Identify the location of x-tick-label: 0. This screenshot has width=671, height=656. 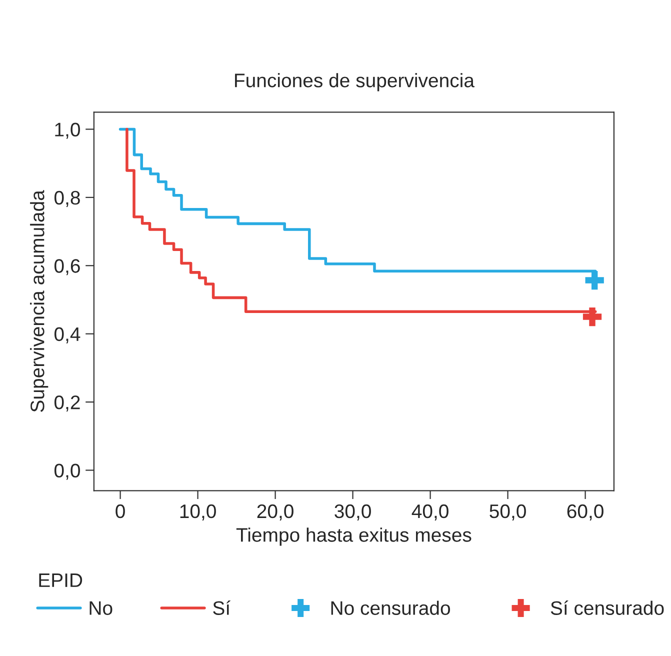
(120, 511).